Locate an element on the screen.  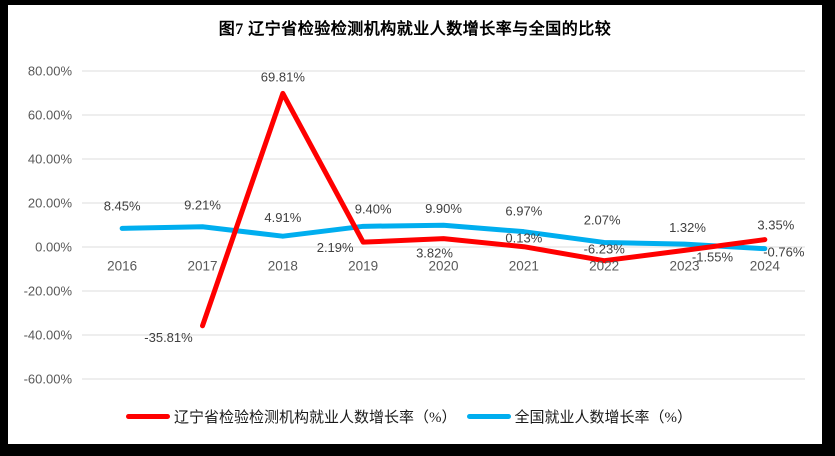
data-label: -0.76% is located at coordinates (784, 252).